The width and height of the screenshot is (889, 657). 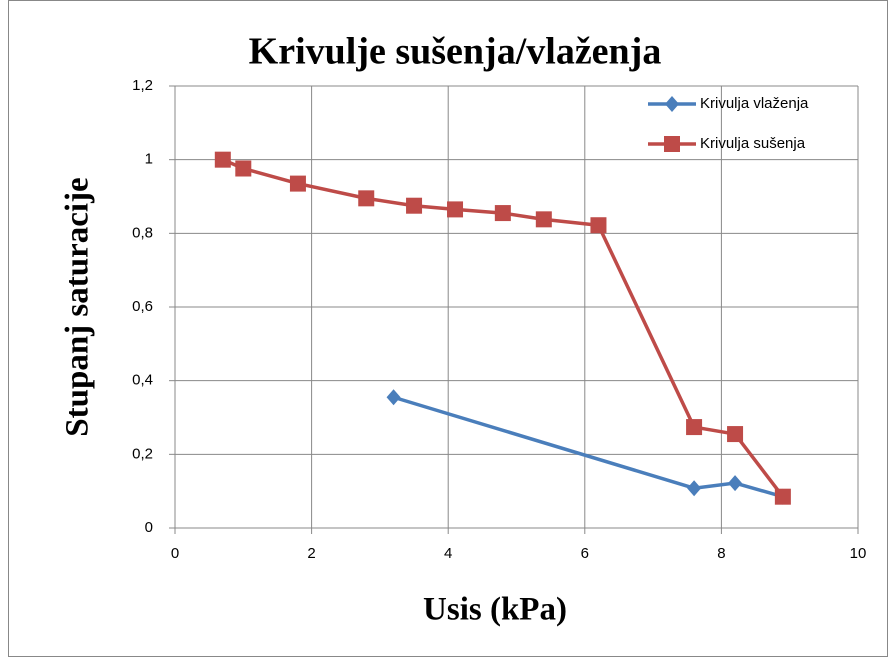 What do you see at coordinates (142, 232) in the screenshot?
I see `y-tick-label: 0,8` at bounding box center [142, 232].